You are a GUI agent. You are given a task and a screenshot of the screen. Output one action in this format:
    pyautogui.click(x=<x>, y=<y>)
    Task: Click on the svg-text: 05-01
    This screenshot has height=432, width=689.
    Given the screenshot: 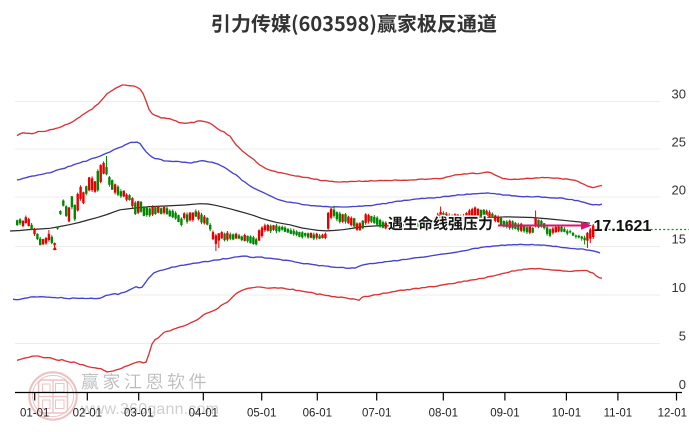 What is the action you would take?
    pyautogui.click(x=261, y=414)
    